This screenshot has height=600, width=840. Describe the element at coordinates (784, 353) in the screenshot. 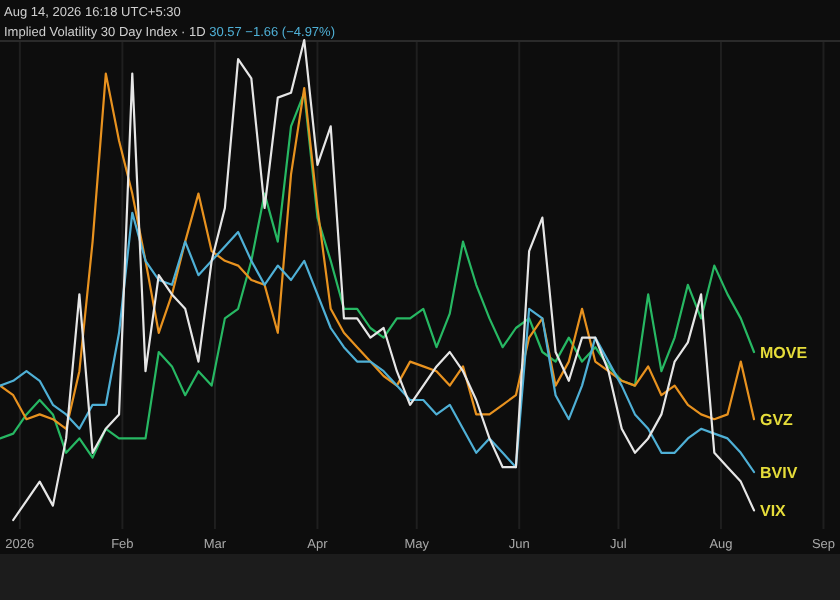

I see `series-label: MOVE` at that location.